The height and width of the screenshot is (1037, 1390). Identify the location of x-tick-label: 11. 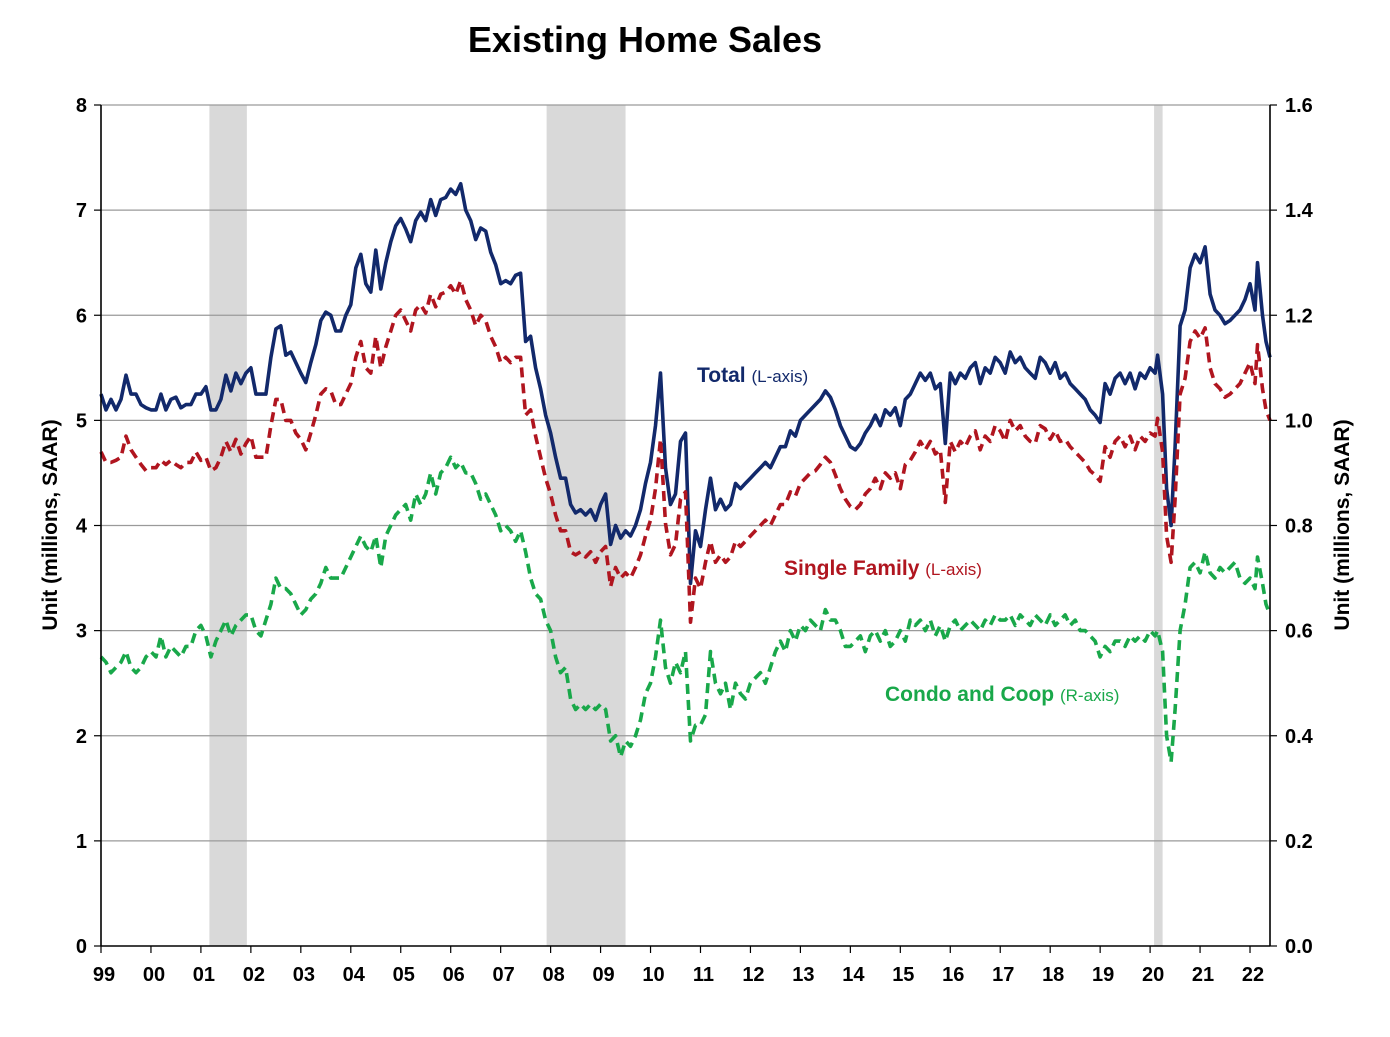
(703, 975).